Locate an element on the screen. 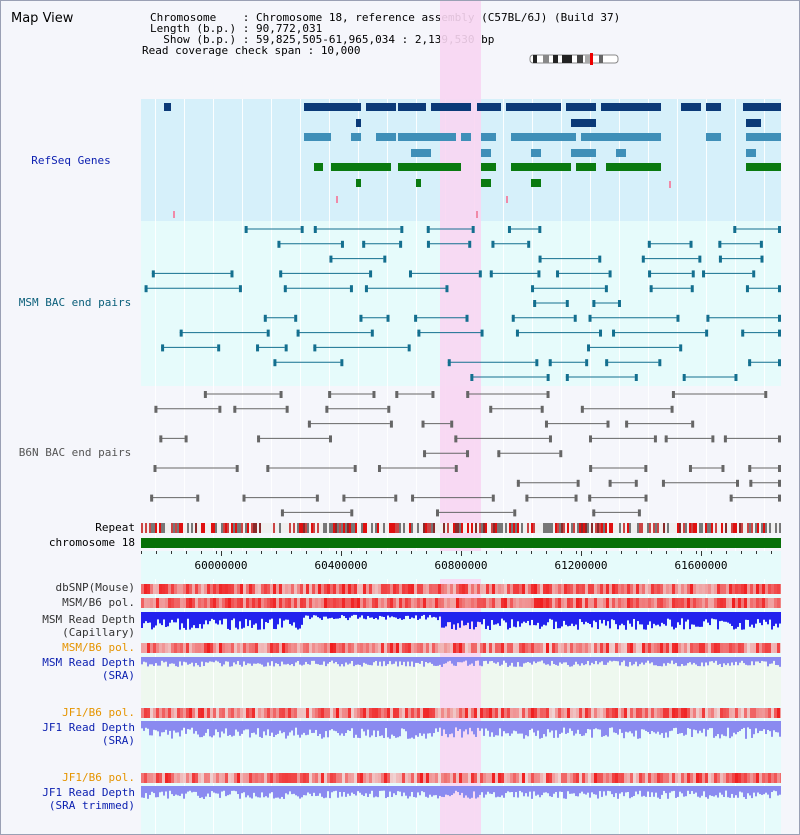 This screenshot has height=835, width=800. msm-depth-sra-label-1: MSM Read Depth is located at coordinates (88, 662).